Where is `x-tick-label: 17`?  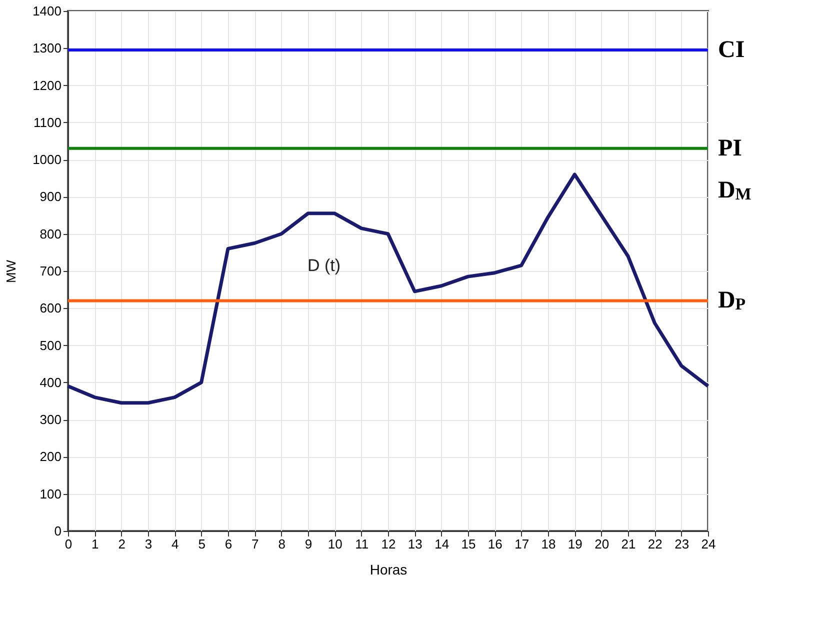 x-tick-label: 17 is located at coordinates (522, 544).